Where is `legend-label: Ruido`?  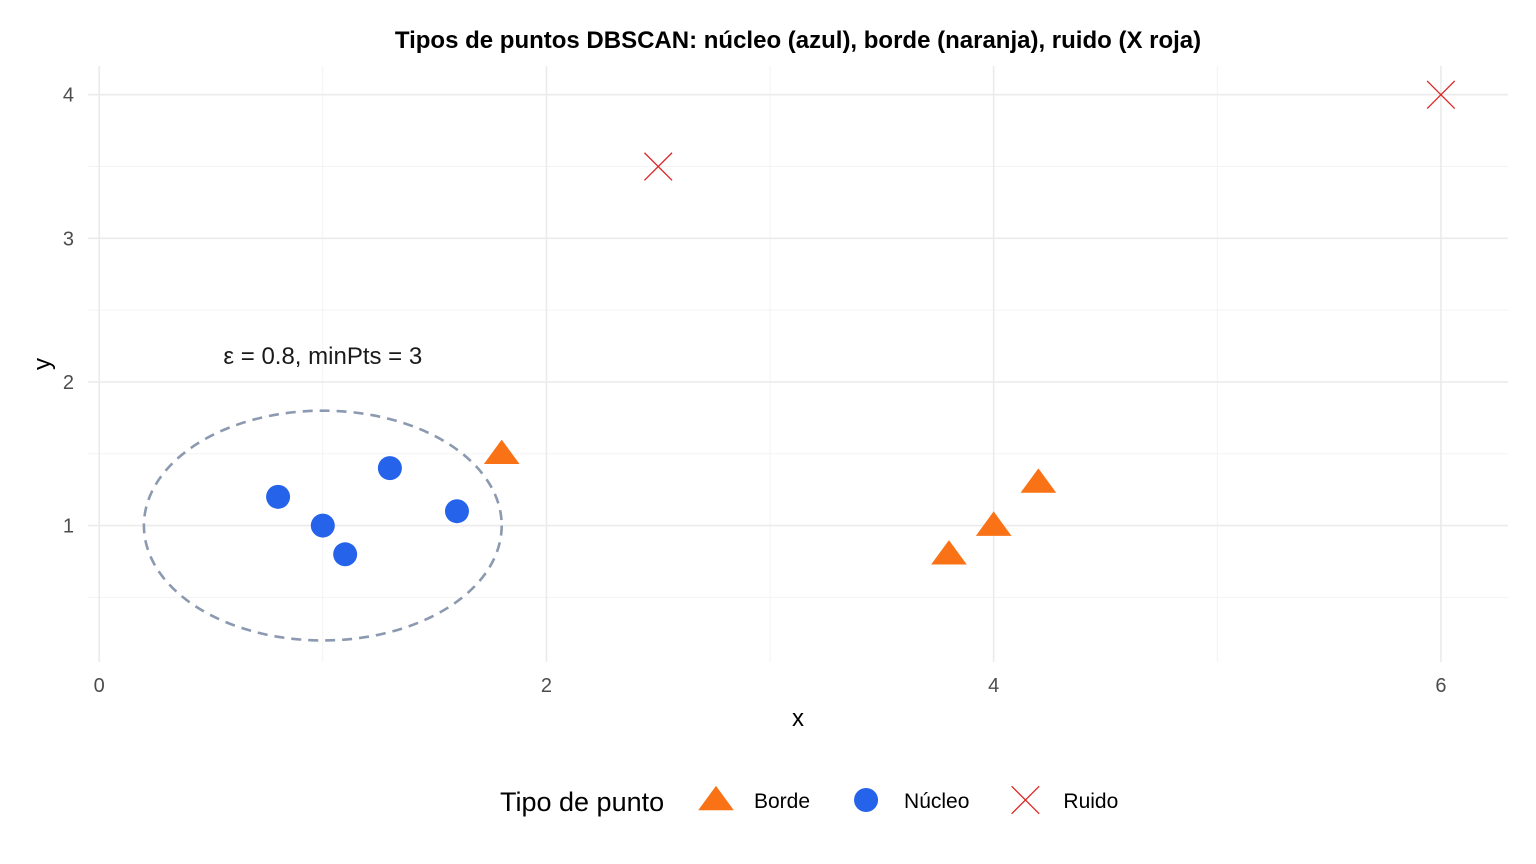 legend-label: Ruido is located at coordinates (1090, 801).